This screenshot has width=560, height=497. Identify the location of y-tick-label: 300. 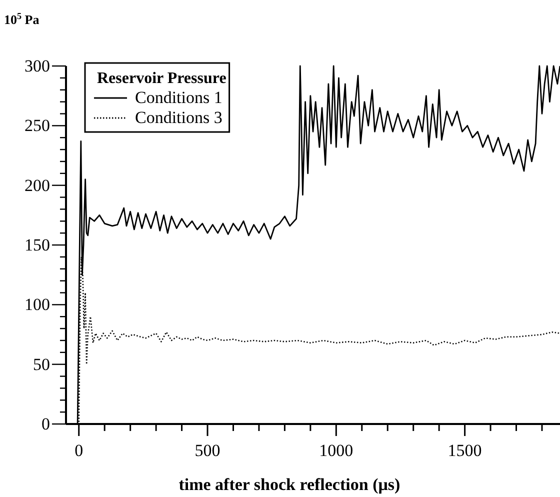
(37, 66).